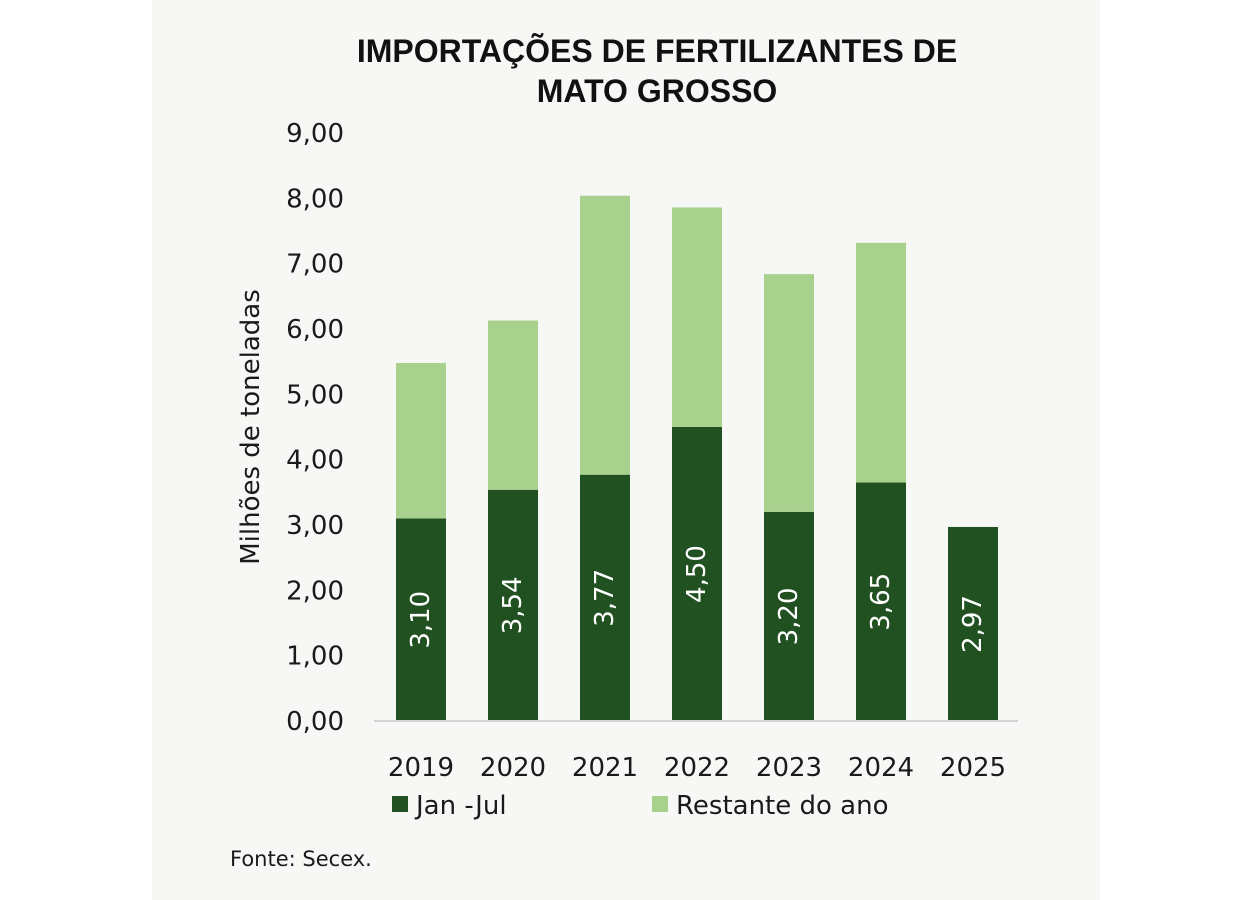 The width and height of the screenshot is (1250, 900). I want to click on bar-restante-2024, so click(881, 362).